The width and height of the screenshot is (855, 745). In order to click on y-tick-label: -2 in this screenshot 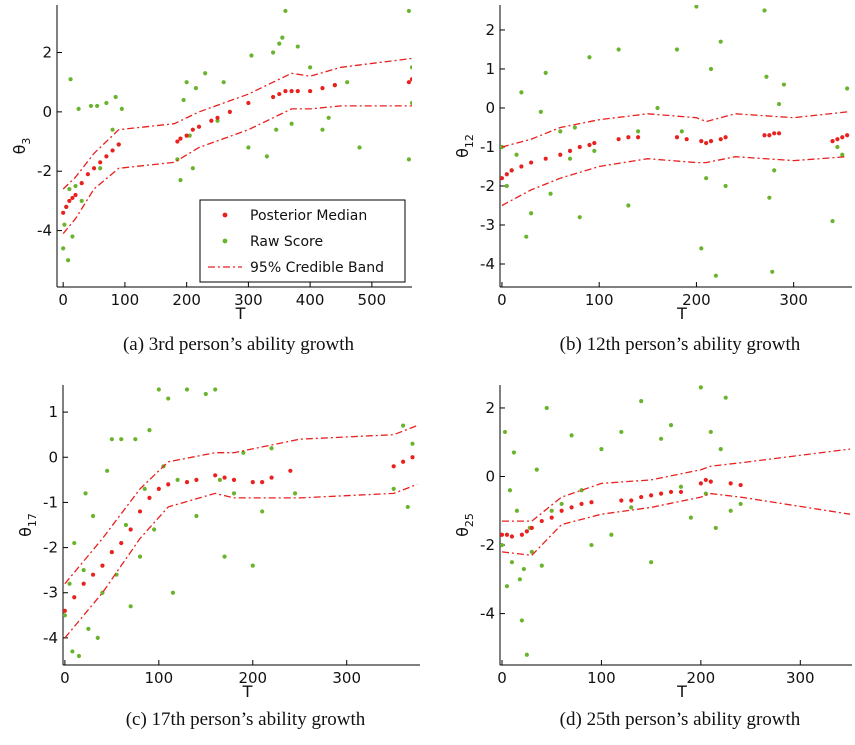, I will do `click(487, 545)`.